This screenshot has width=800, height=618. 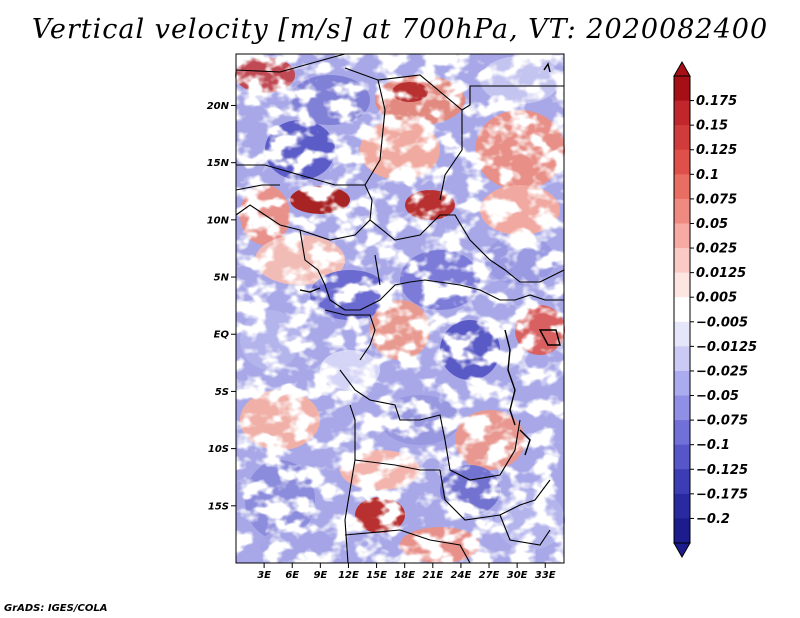 What do you see at coordinates (726, 347) in the screenshot?
I see `colorbar-label: −0.0125` at bounding box center [726, 347].